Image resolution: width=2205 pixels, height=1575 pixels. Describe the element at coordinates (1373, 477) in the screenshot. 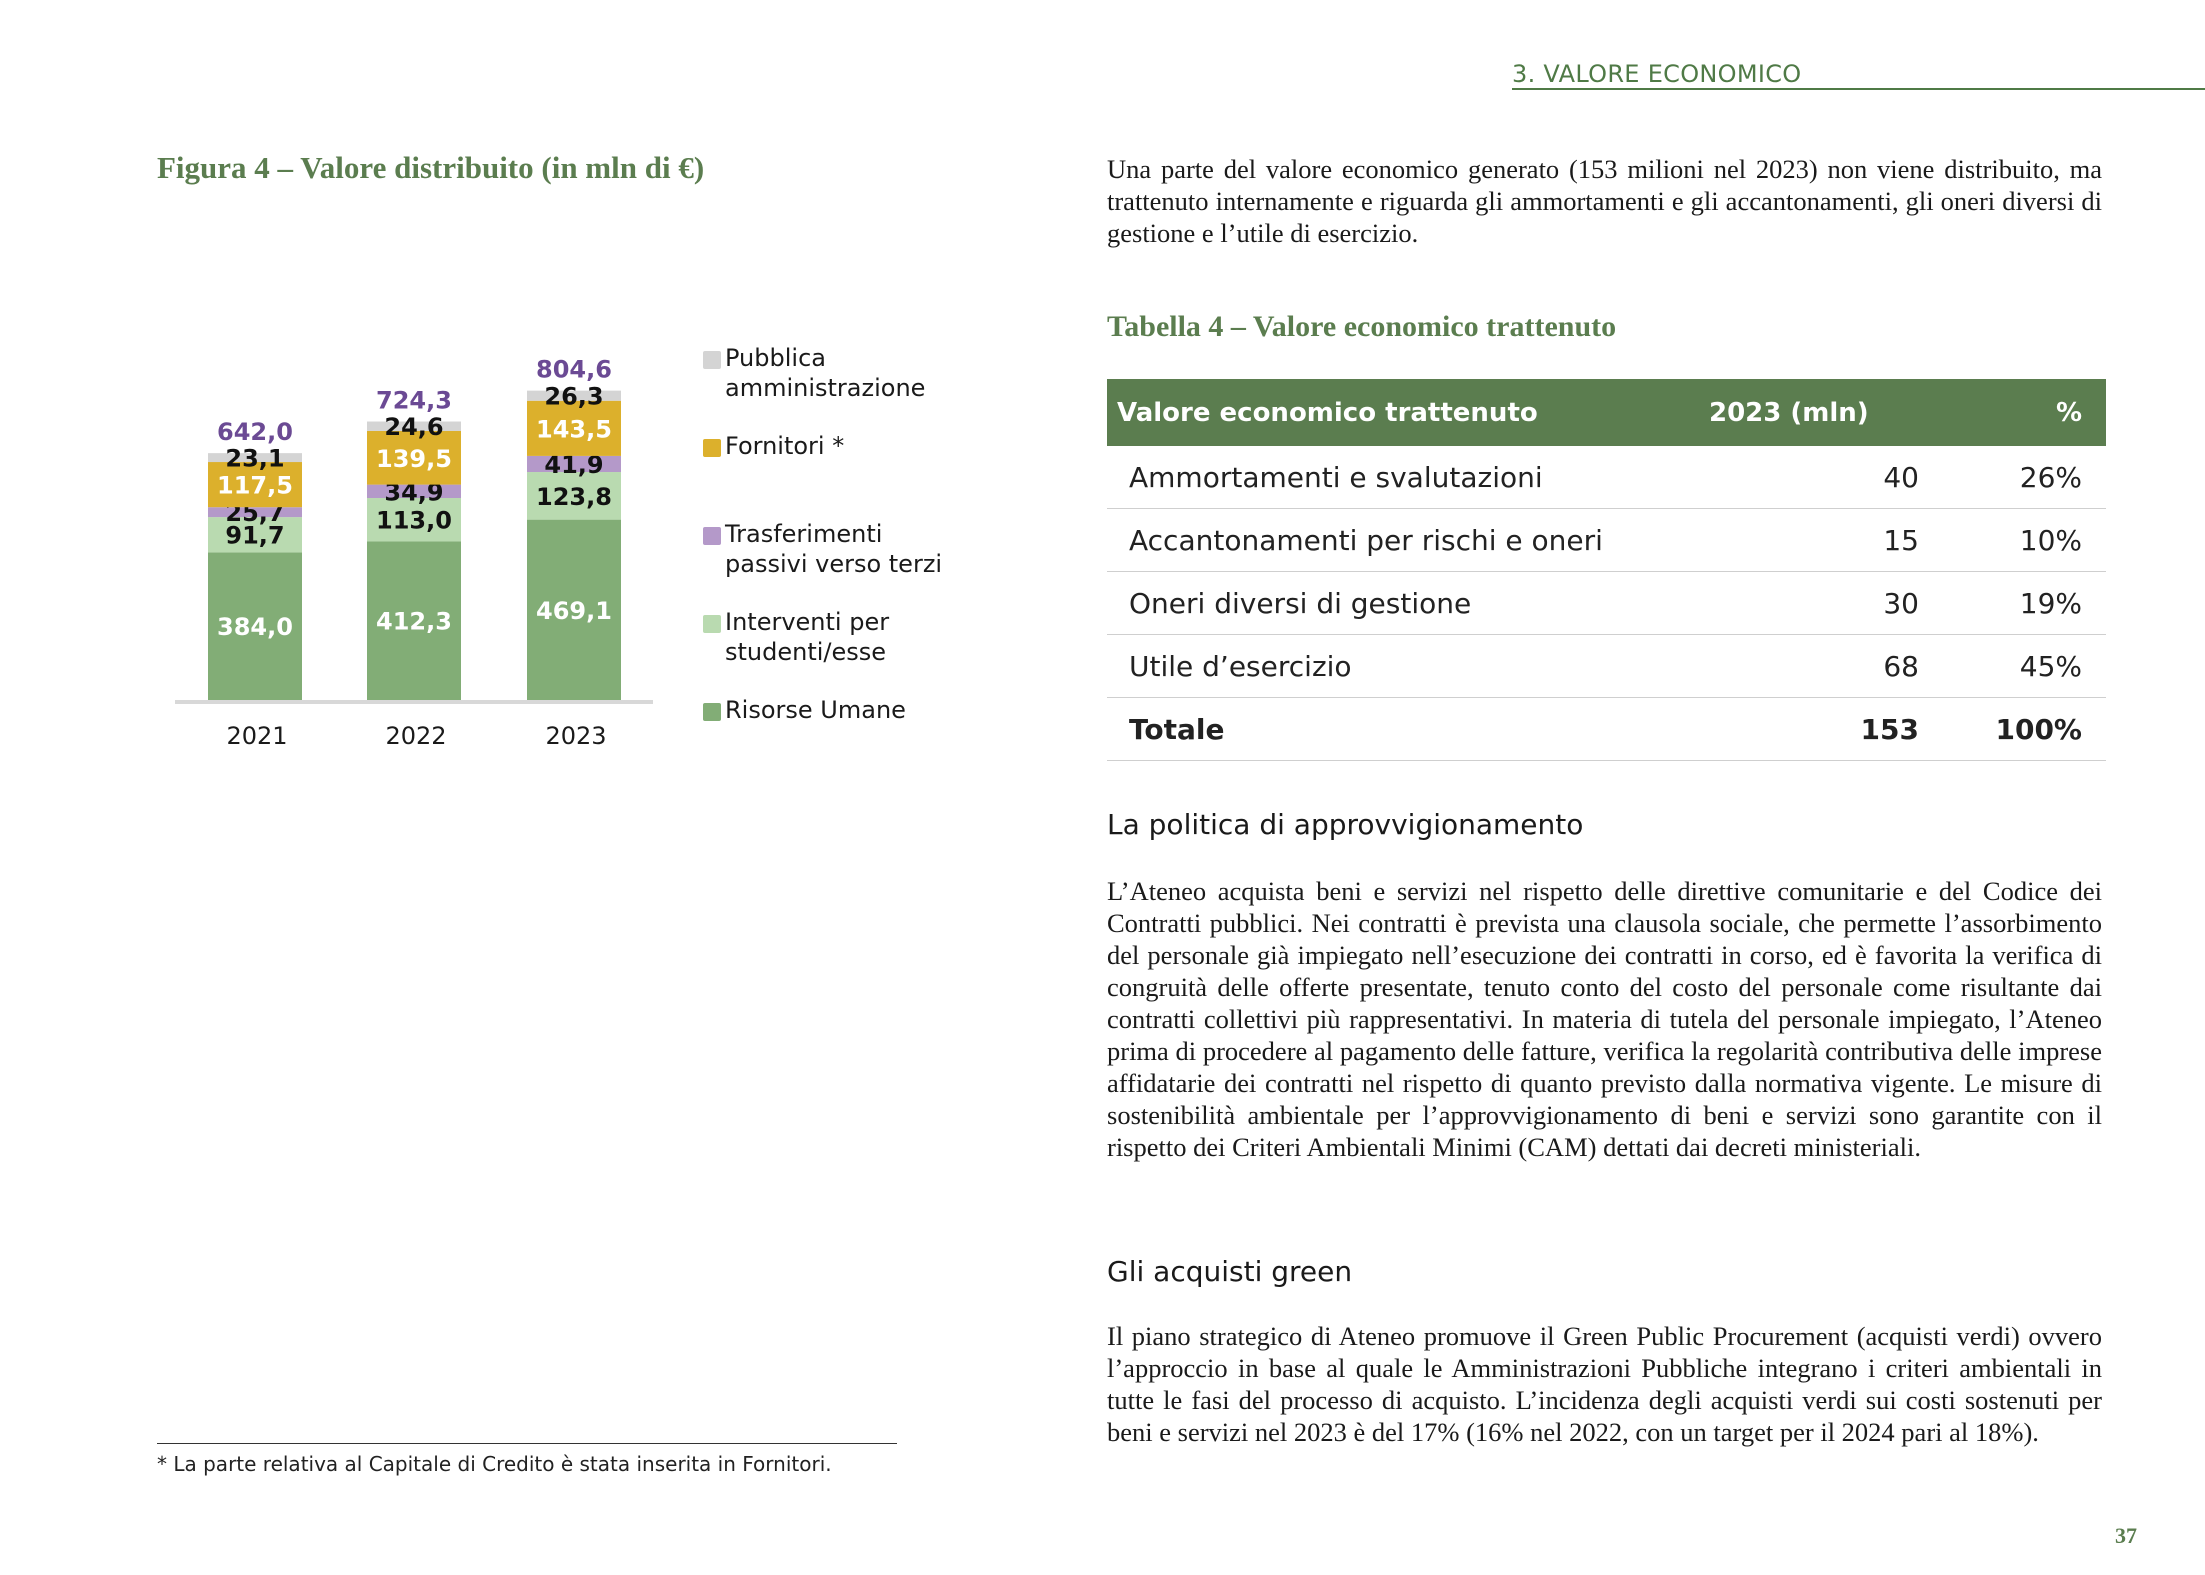

I see `table-cell: Ammortamenti e svalutazioni` at that location.